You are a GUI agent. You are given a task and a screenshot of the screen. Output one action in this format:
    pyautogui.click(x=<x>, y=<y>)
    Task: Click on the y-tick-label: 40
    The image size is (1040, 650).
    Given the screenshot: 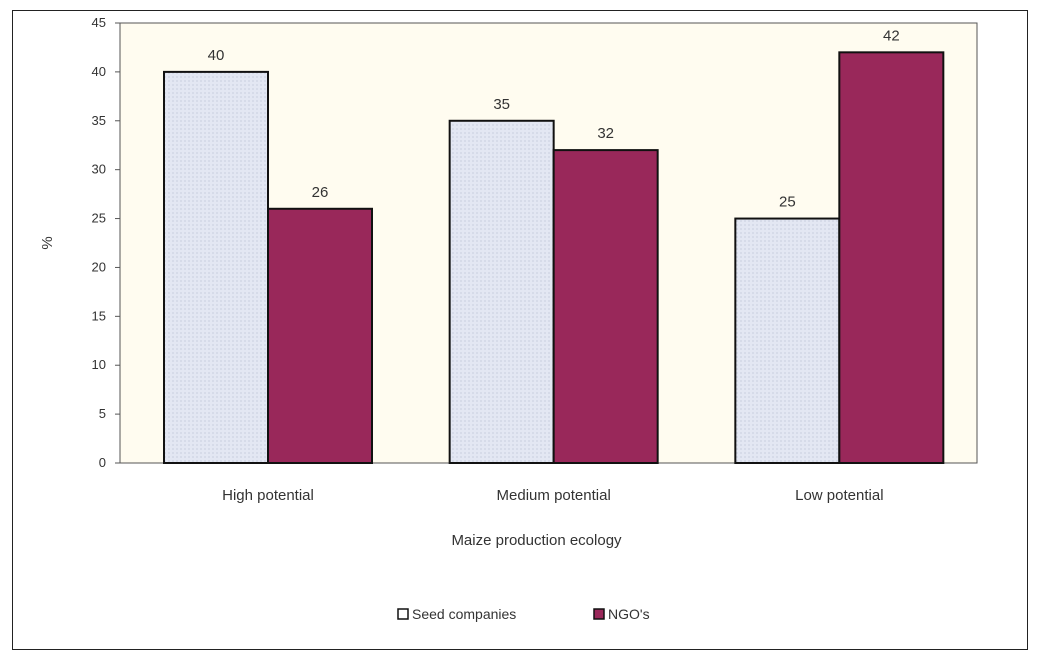 What is the action you would take?
    pyautogui.click(x=99, y=71)
    